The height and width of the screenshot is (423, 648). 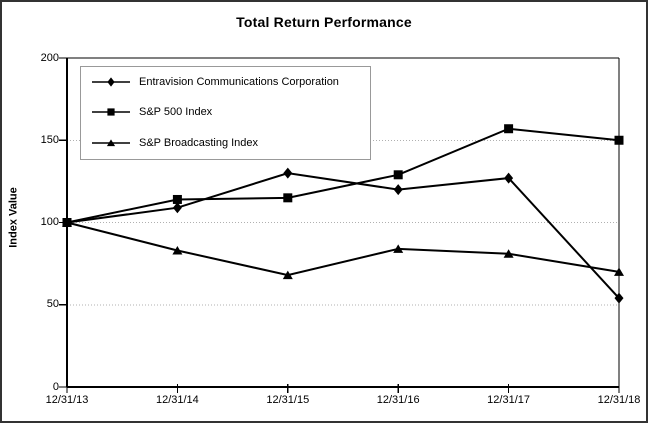 I want to click on legend-item: Entravision Communications Corporation, so click(x=225, y=82).